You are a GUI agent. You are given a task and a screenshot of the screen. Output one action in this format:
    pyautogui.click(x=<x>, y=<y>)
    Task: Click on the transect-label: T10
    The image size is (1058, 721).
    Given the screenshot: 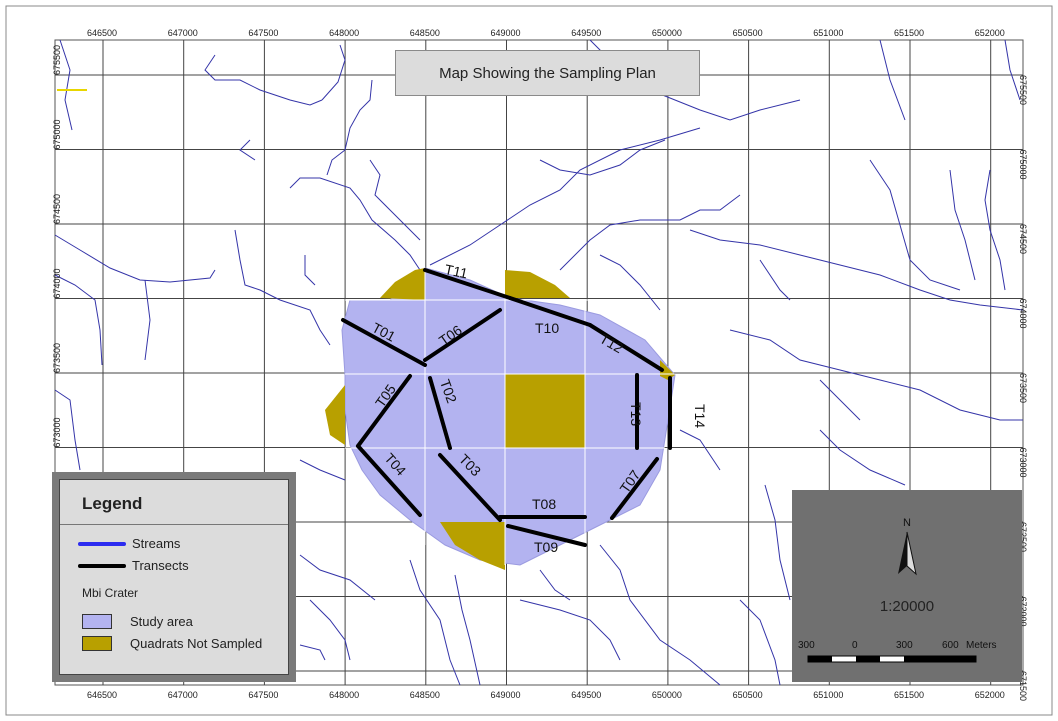 What is the action you would take?
    pyautogui.click(x=547, y=328)
    